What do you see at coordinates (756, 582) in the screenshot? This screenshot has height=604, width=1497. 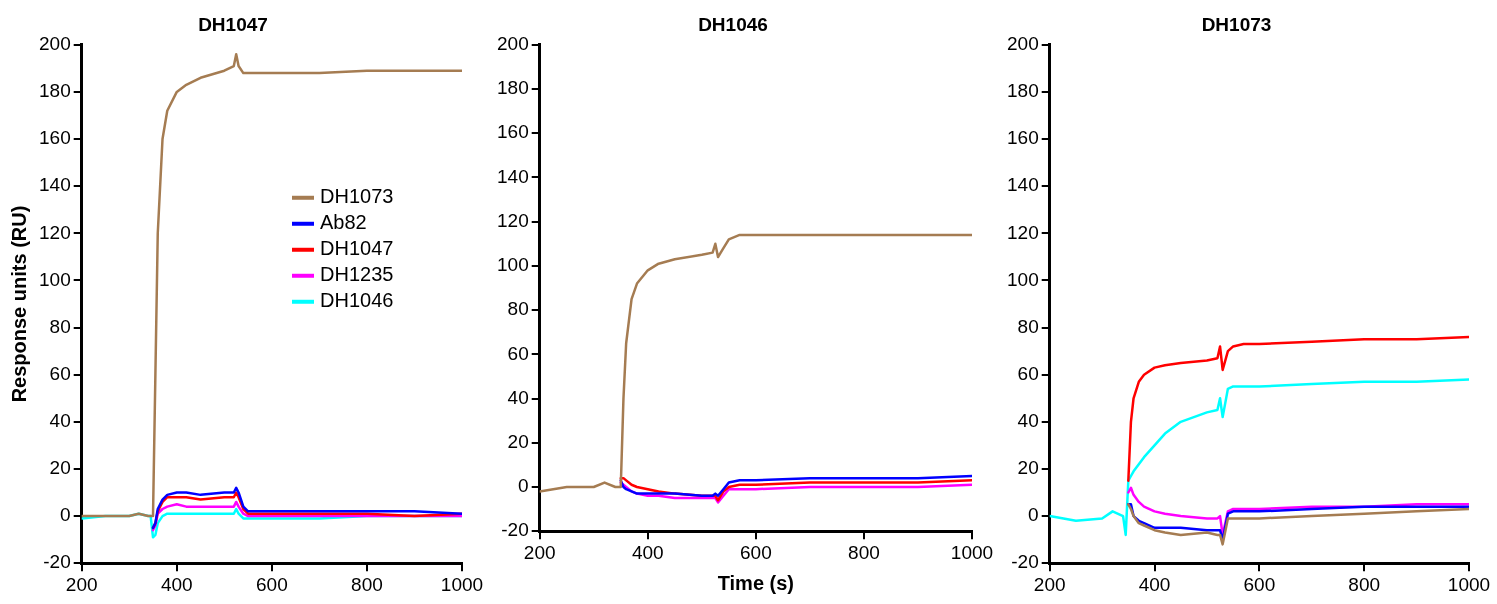 I see `x-axis-title: Time (s)` at bounding box center [756, 582].